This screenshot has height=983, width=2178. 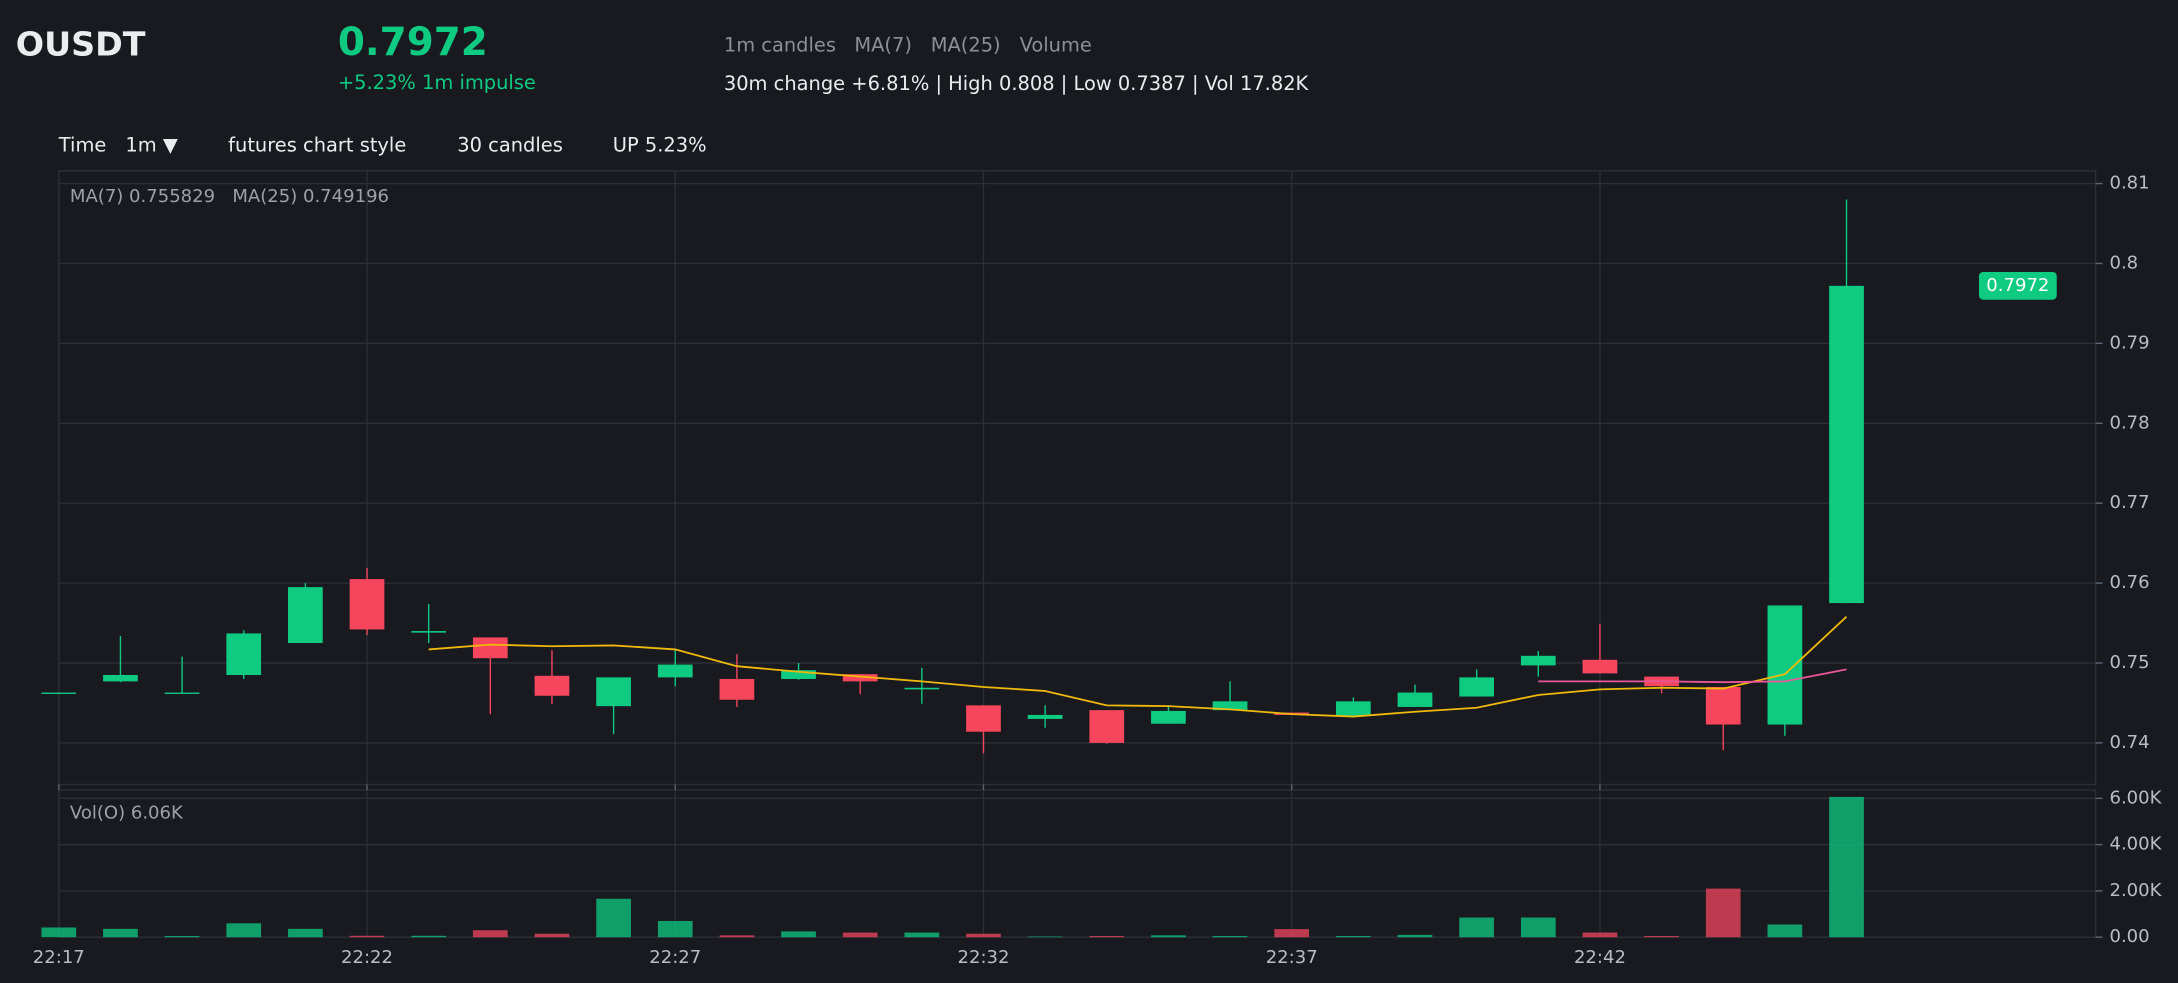 I want to click on x-tick-label: 22:27, so click(x=675, y=957).